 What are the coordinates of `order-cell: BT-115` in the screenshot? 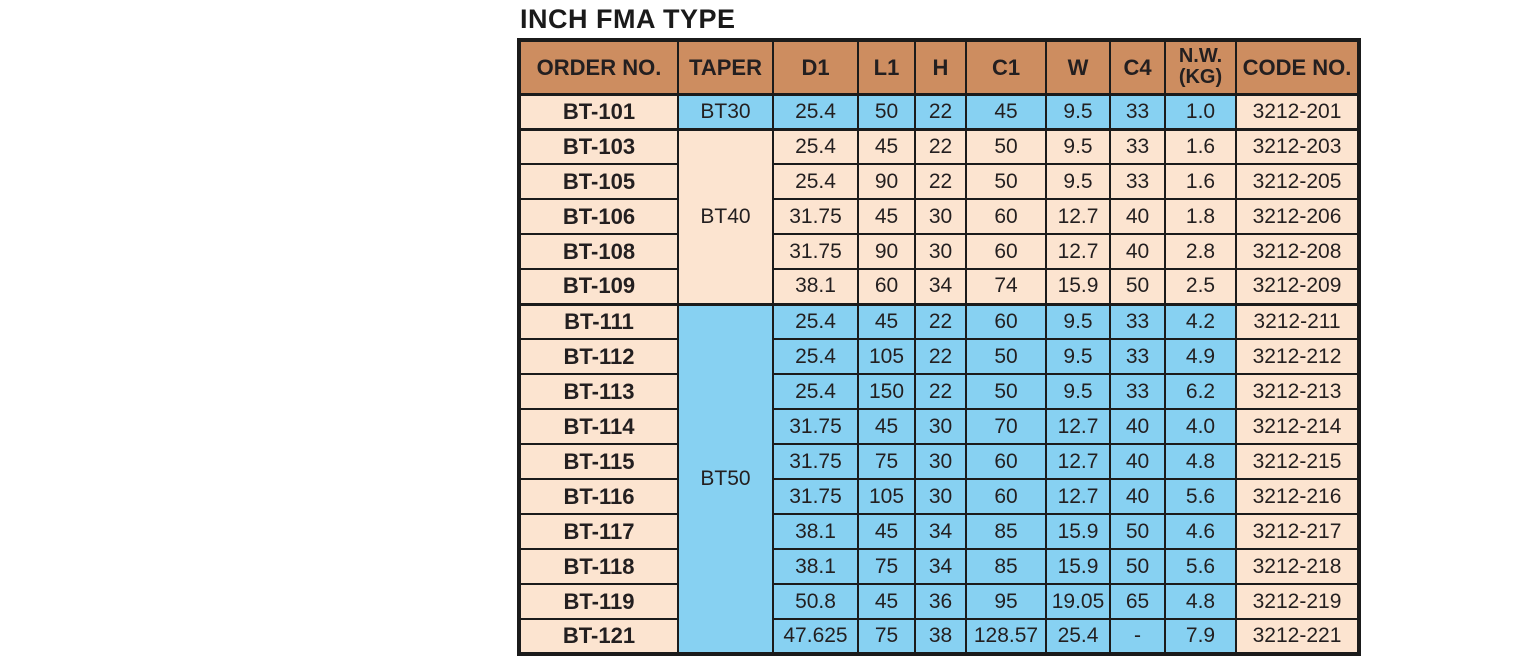 It's located at (598, 461).